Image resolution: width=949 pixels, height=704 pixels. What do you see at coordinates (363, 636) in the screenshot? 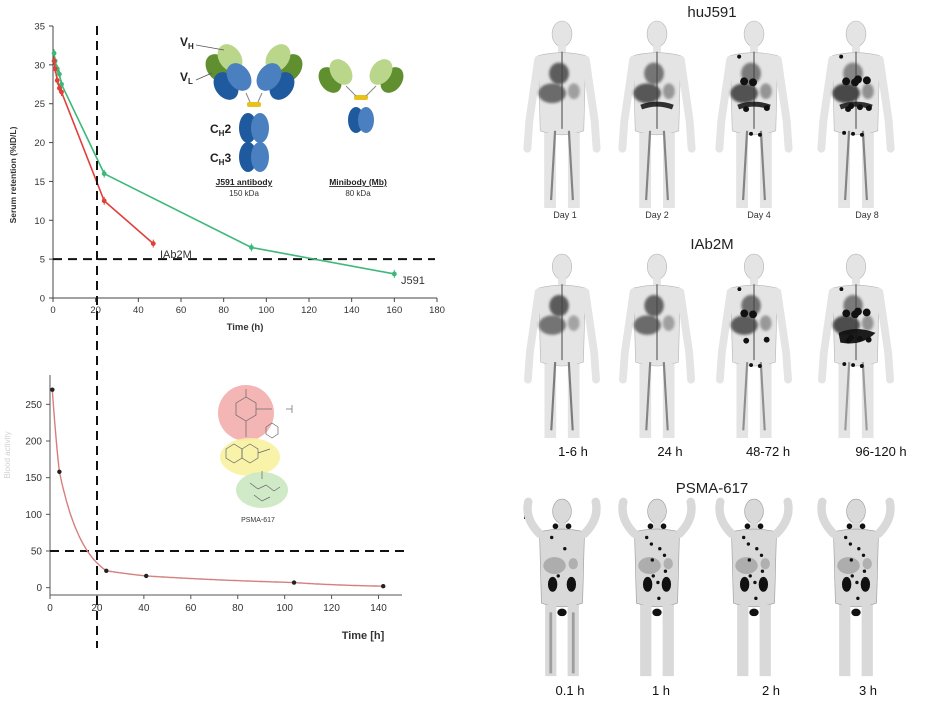
I see `c2-xlabel: Time [h]` at bounding box center [363, 636].